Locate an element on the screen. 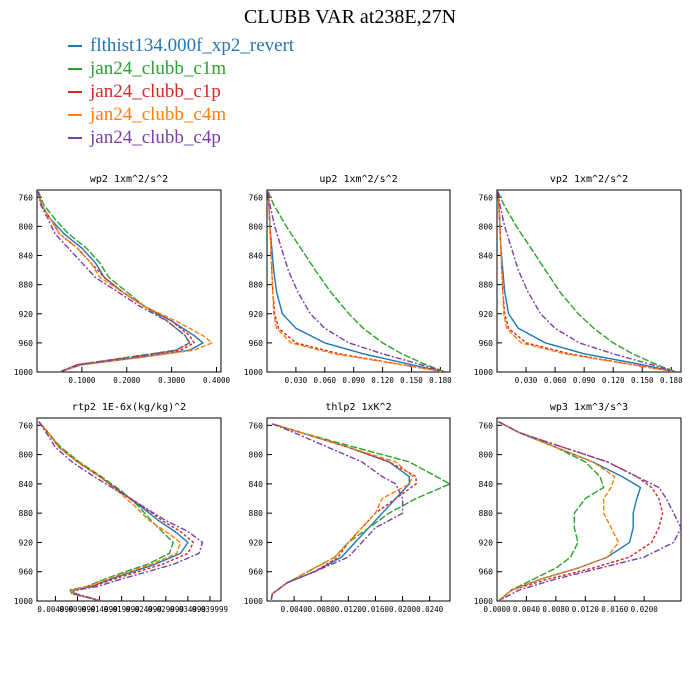  legend-label: jan24_clubb_c4m is located at coordinates (158, 114).